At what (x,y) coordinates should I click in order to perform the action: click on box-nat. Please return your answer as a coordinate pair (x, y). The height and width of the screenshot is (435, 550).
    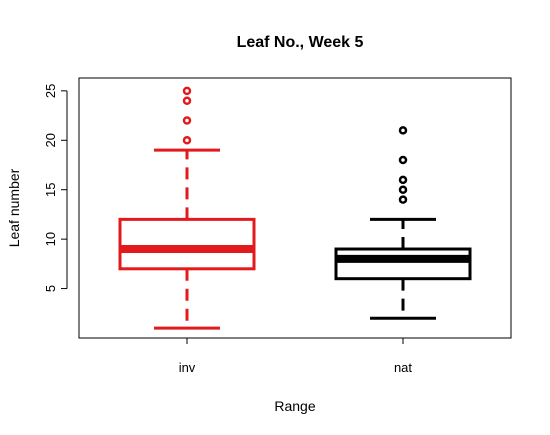
    Looking at the image, I should click on (403, 223).